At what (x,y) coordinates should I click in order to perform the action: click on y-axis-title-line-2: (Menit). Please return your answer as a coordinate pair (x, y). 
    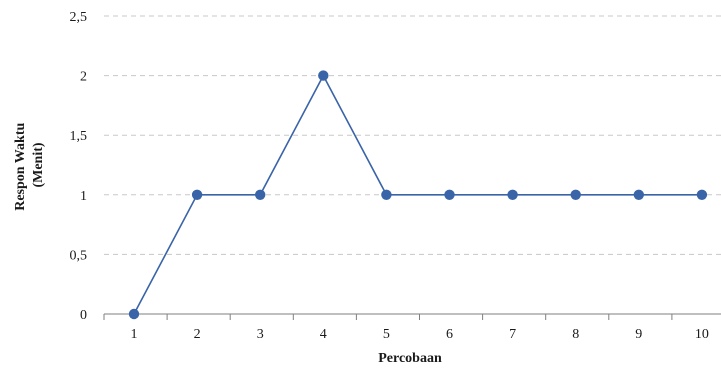
    Looking at the image, I should click on (38, 164).